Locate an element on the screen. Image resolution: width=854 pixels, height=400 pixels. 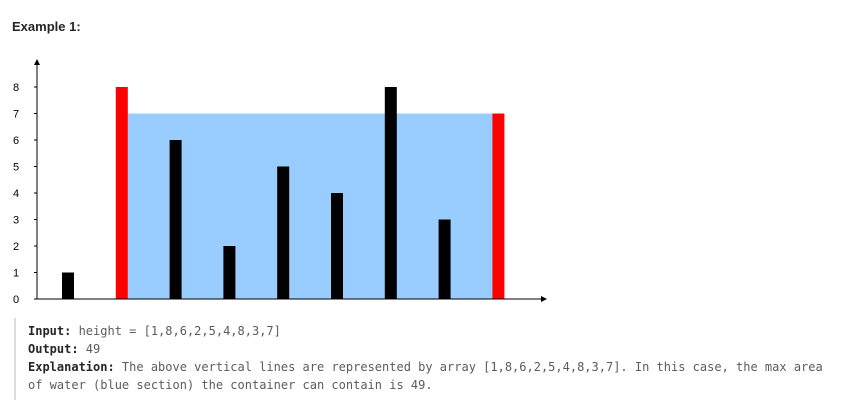
y-tick-label: 8 is located at coordinates (16, 88).